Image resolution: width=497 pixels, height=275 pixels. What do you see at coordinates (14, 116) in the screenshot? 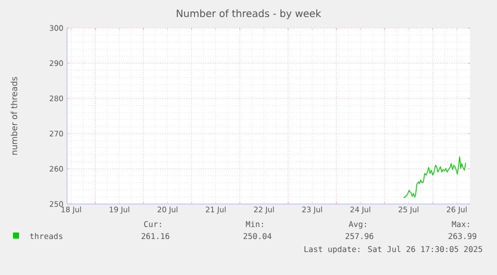
I see `y-axis-title: number of threads` at bounding box center [14, 116].